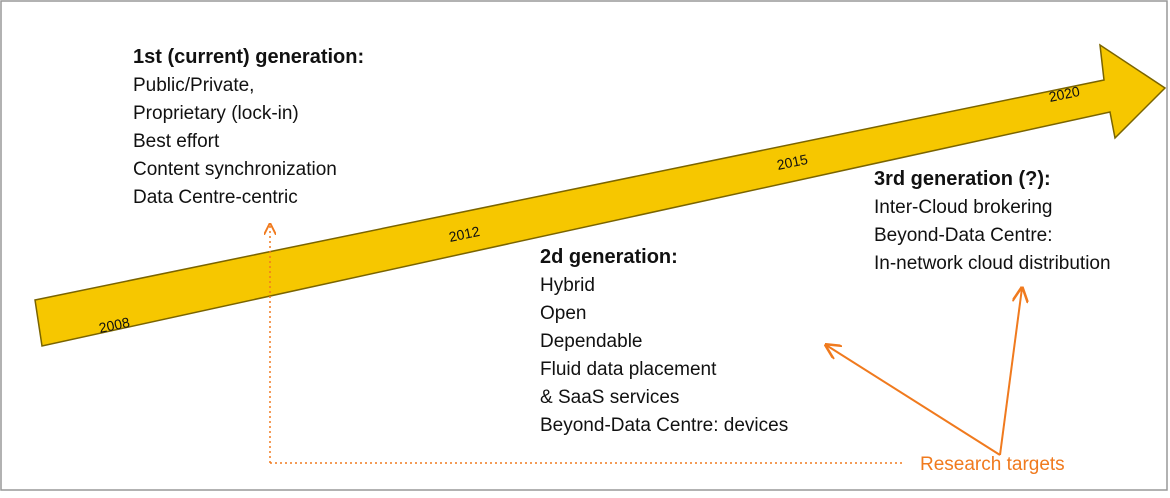 The image size is (1170, 498). Describe the element at coordinates (114, 325) in the screenshot. I see `year-label: 2008` at that location.